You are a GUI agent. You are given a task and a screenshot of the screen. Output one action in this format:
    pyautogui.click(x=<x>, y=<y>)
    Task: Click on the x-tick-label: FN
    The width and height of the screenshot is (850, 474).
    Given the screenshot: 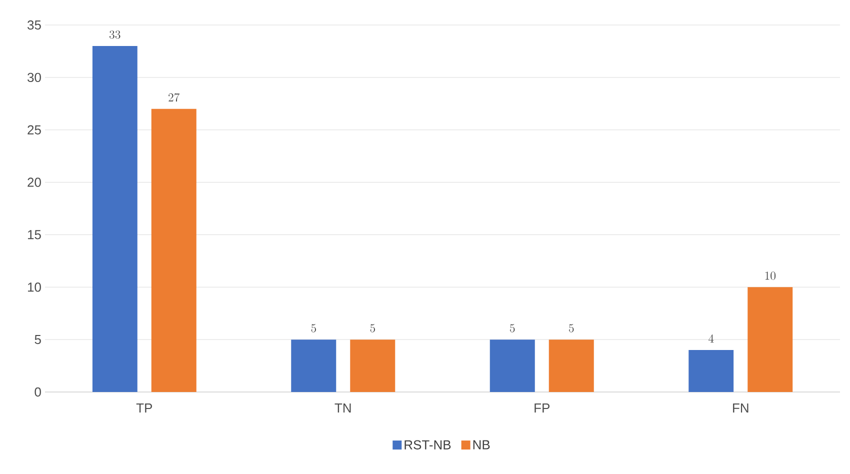 What is the action you would take?
    pyautogui.click(x=740, y=408)
    